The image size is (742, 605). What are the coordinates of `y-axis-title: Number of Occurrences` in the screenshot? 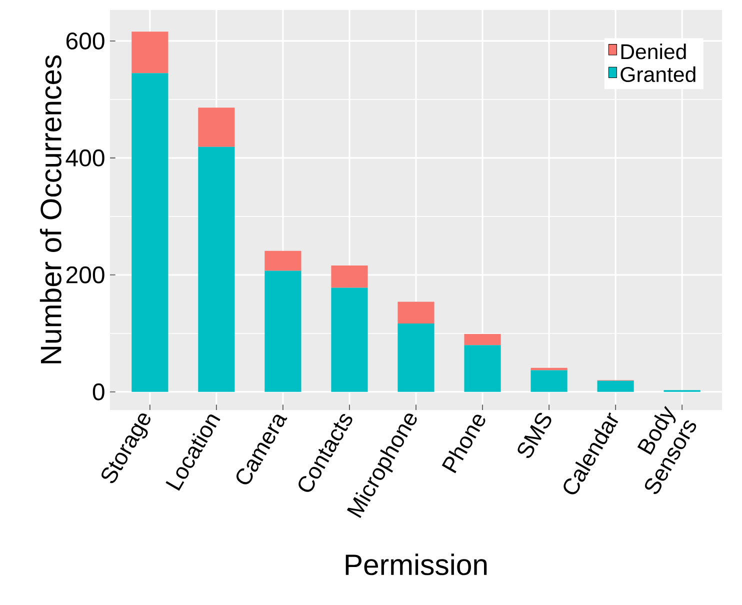 It's located at (51, 209).